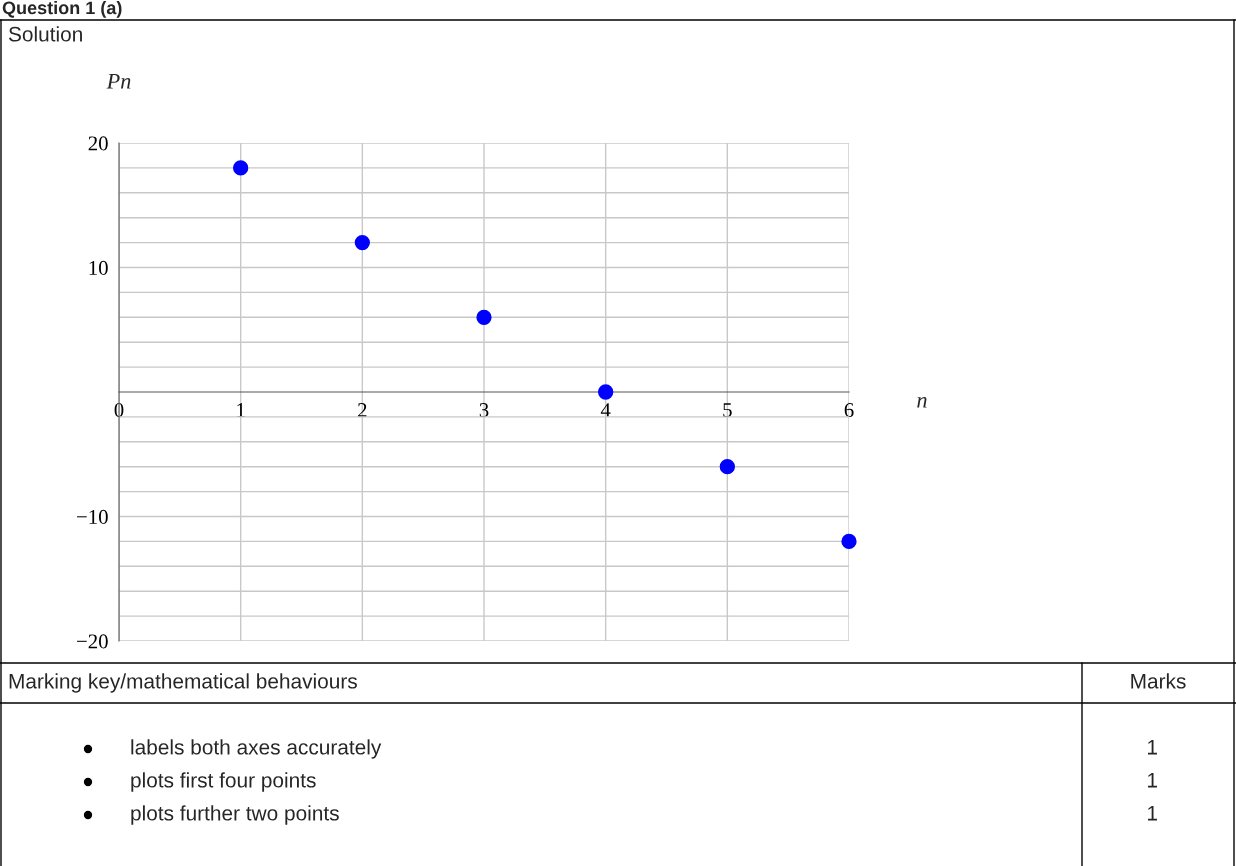  What do you see at coordinates (223, 782) in the screenshot?
I see `text: plots first four points` at bounding box center [223, 782].